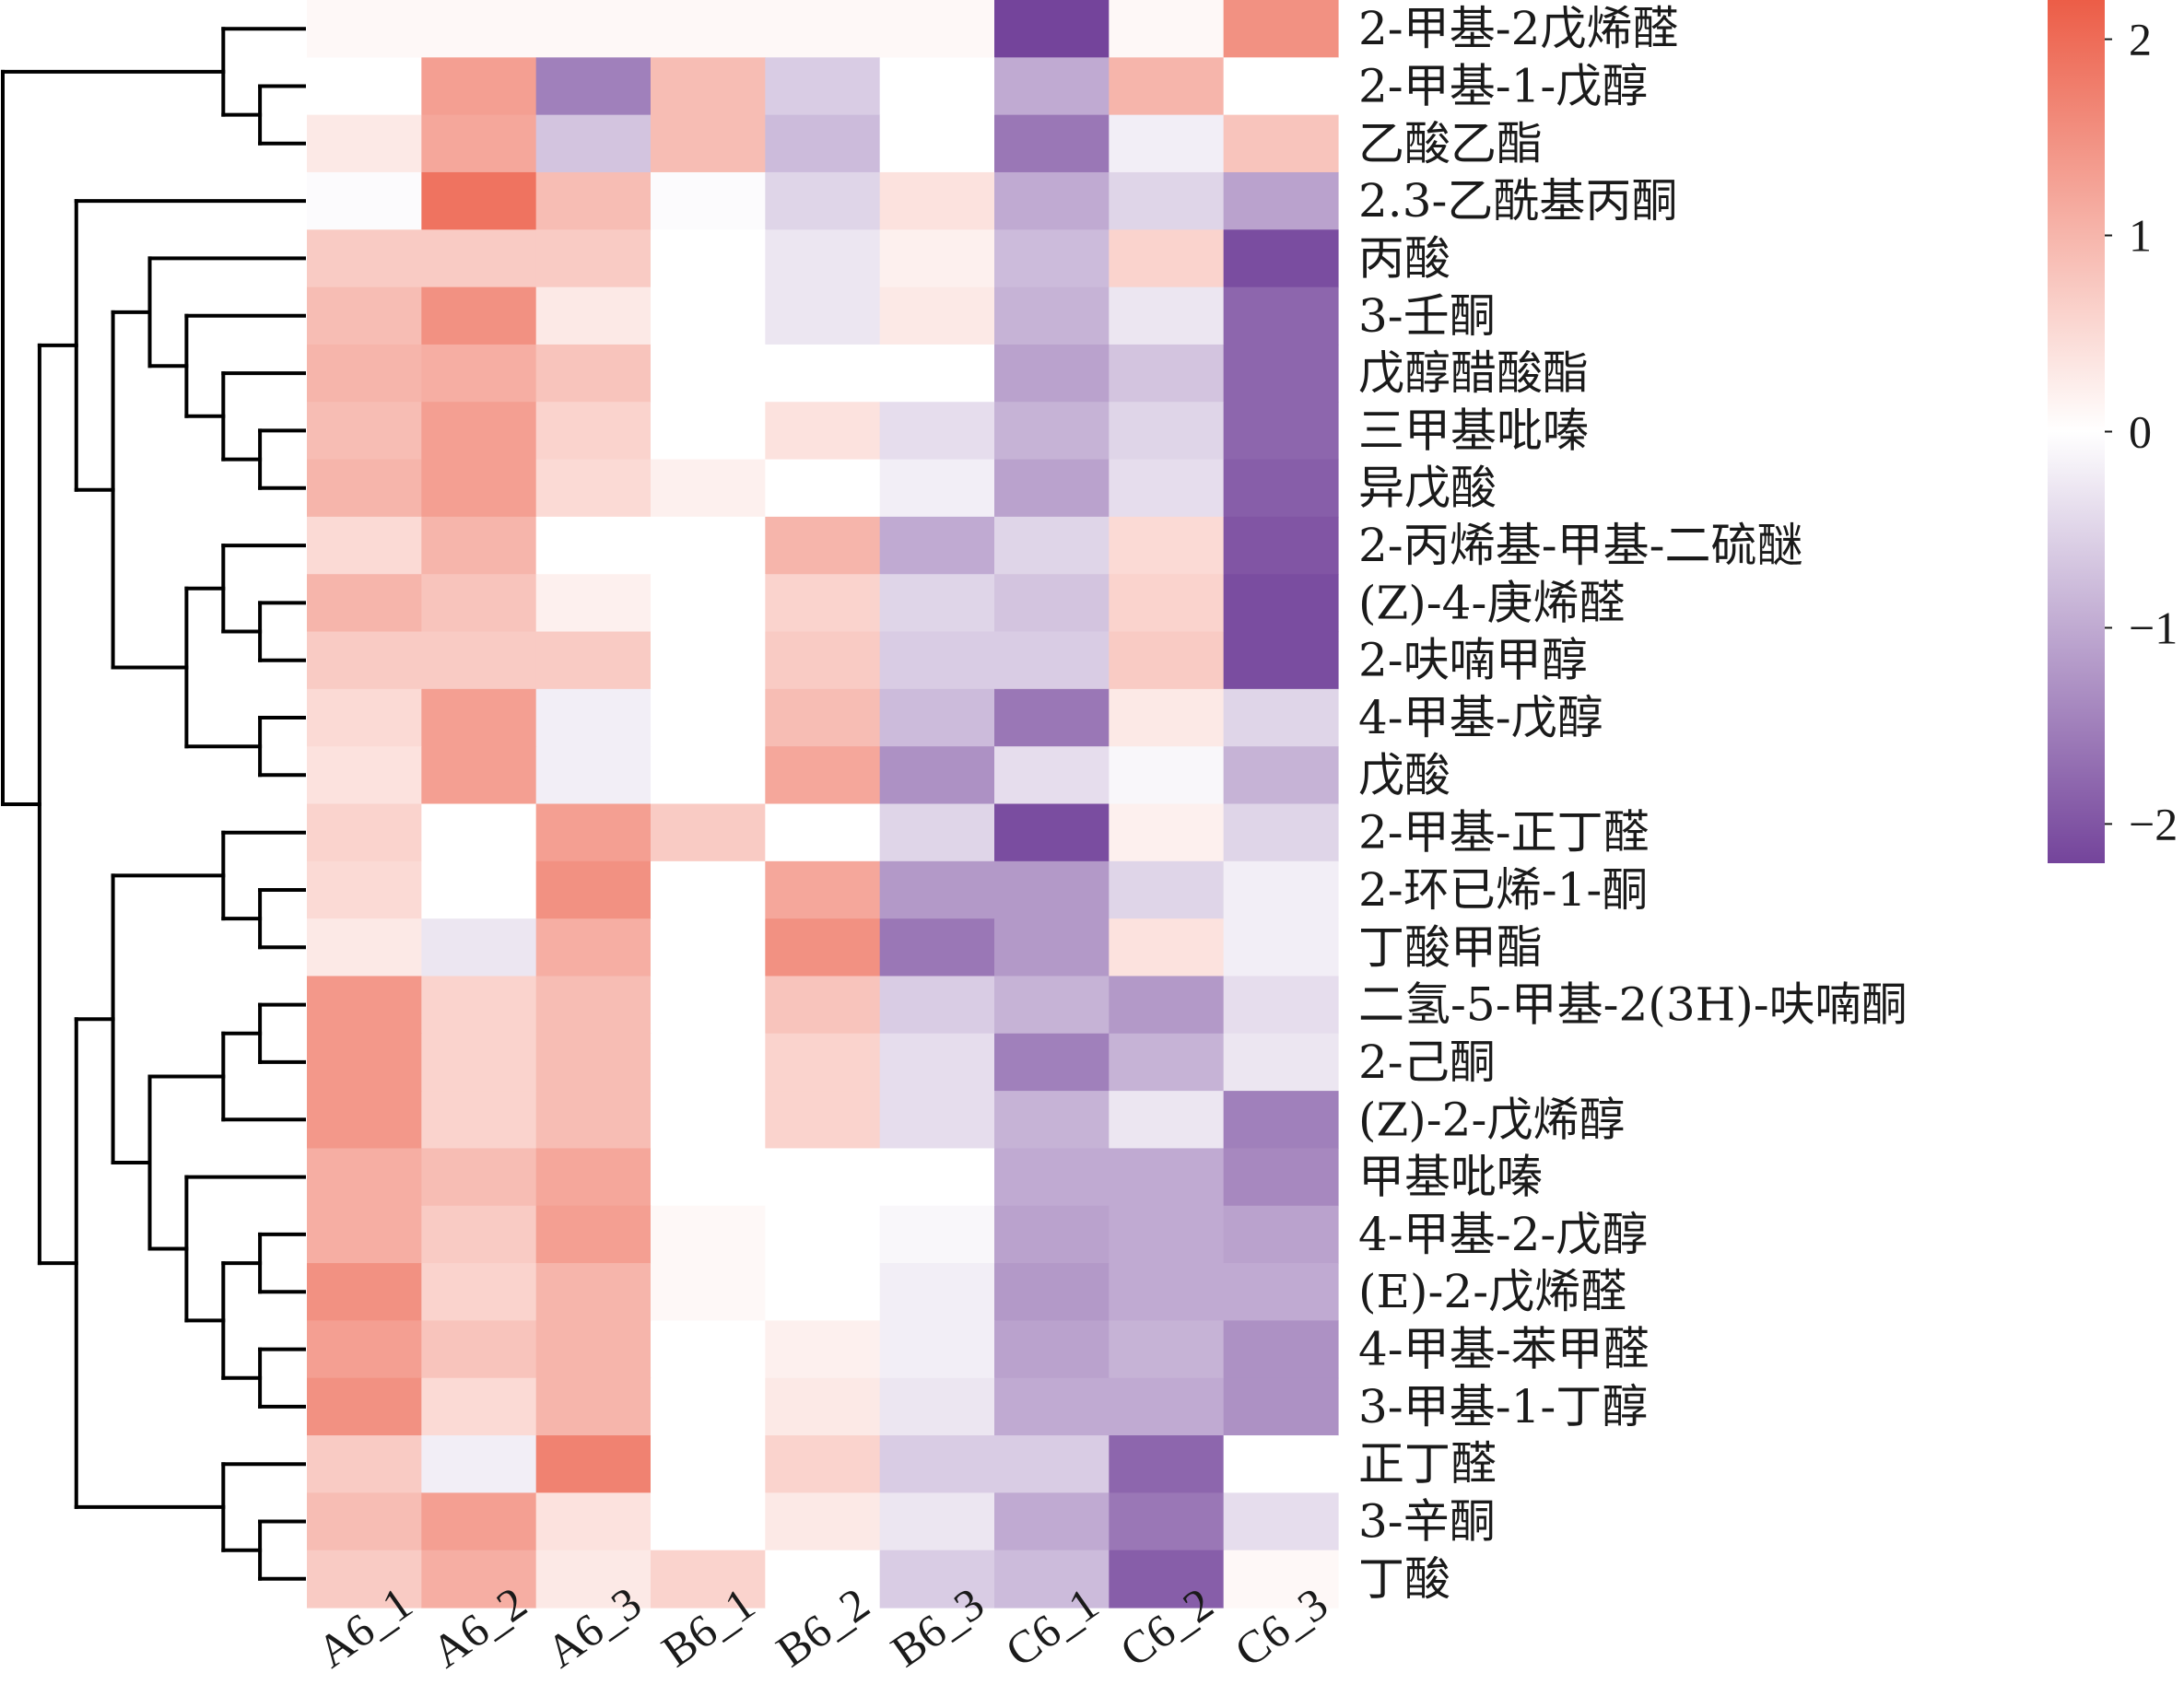 The height and width of the screenshot is (1708, 2184). Describe the element at coordinates (2140, 432) in the screenshot. I see `colorbar-tick-label: 0` at that location.